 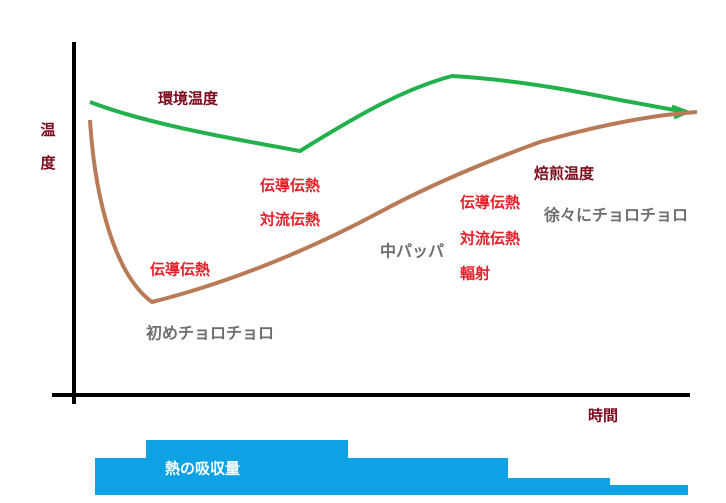 What do you see at coordinates (387, 113) in the screenshot?
I see `ambient-curve` at bounding box center [387, 113].